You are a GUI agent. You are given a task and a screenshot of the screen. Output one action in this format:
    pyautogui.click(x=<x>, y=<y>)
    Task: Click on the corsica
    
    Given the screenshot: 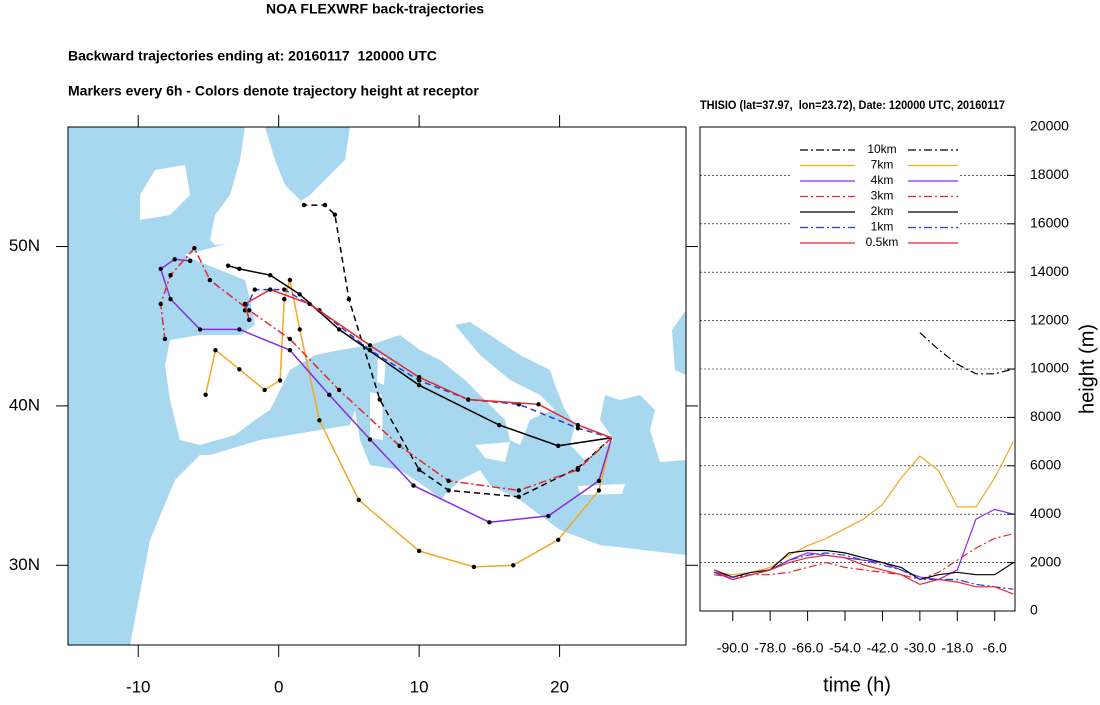 What is the action you would take?
    pyautogui.click(x=381, y=370)
    